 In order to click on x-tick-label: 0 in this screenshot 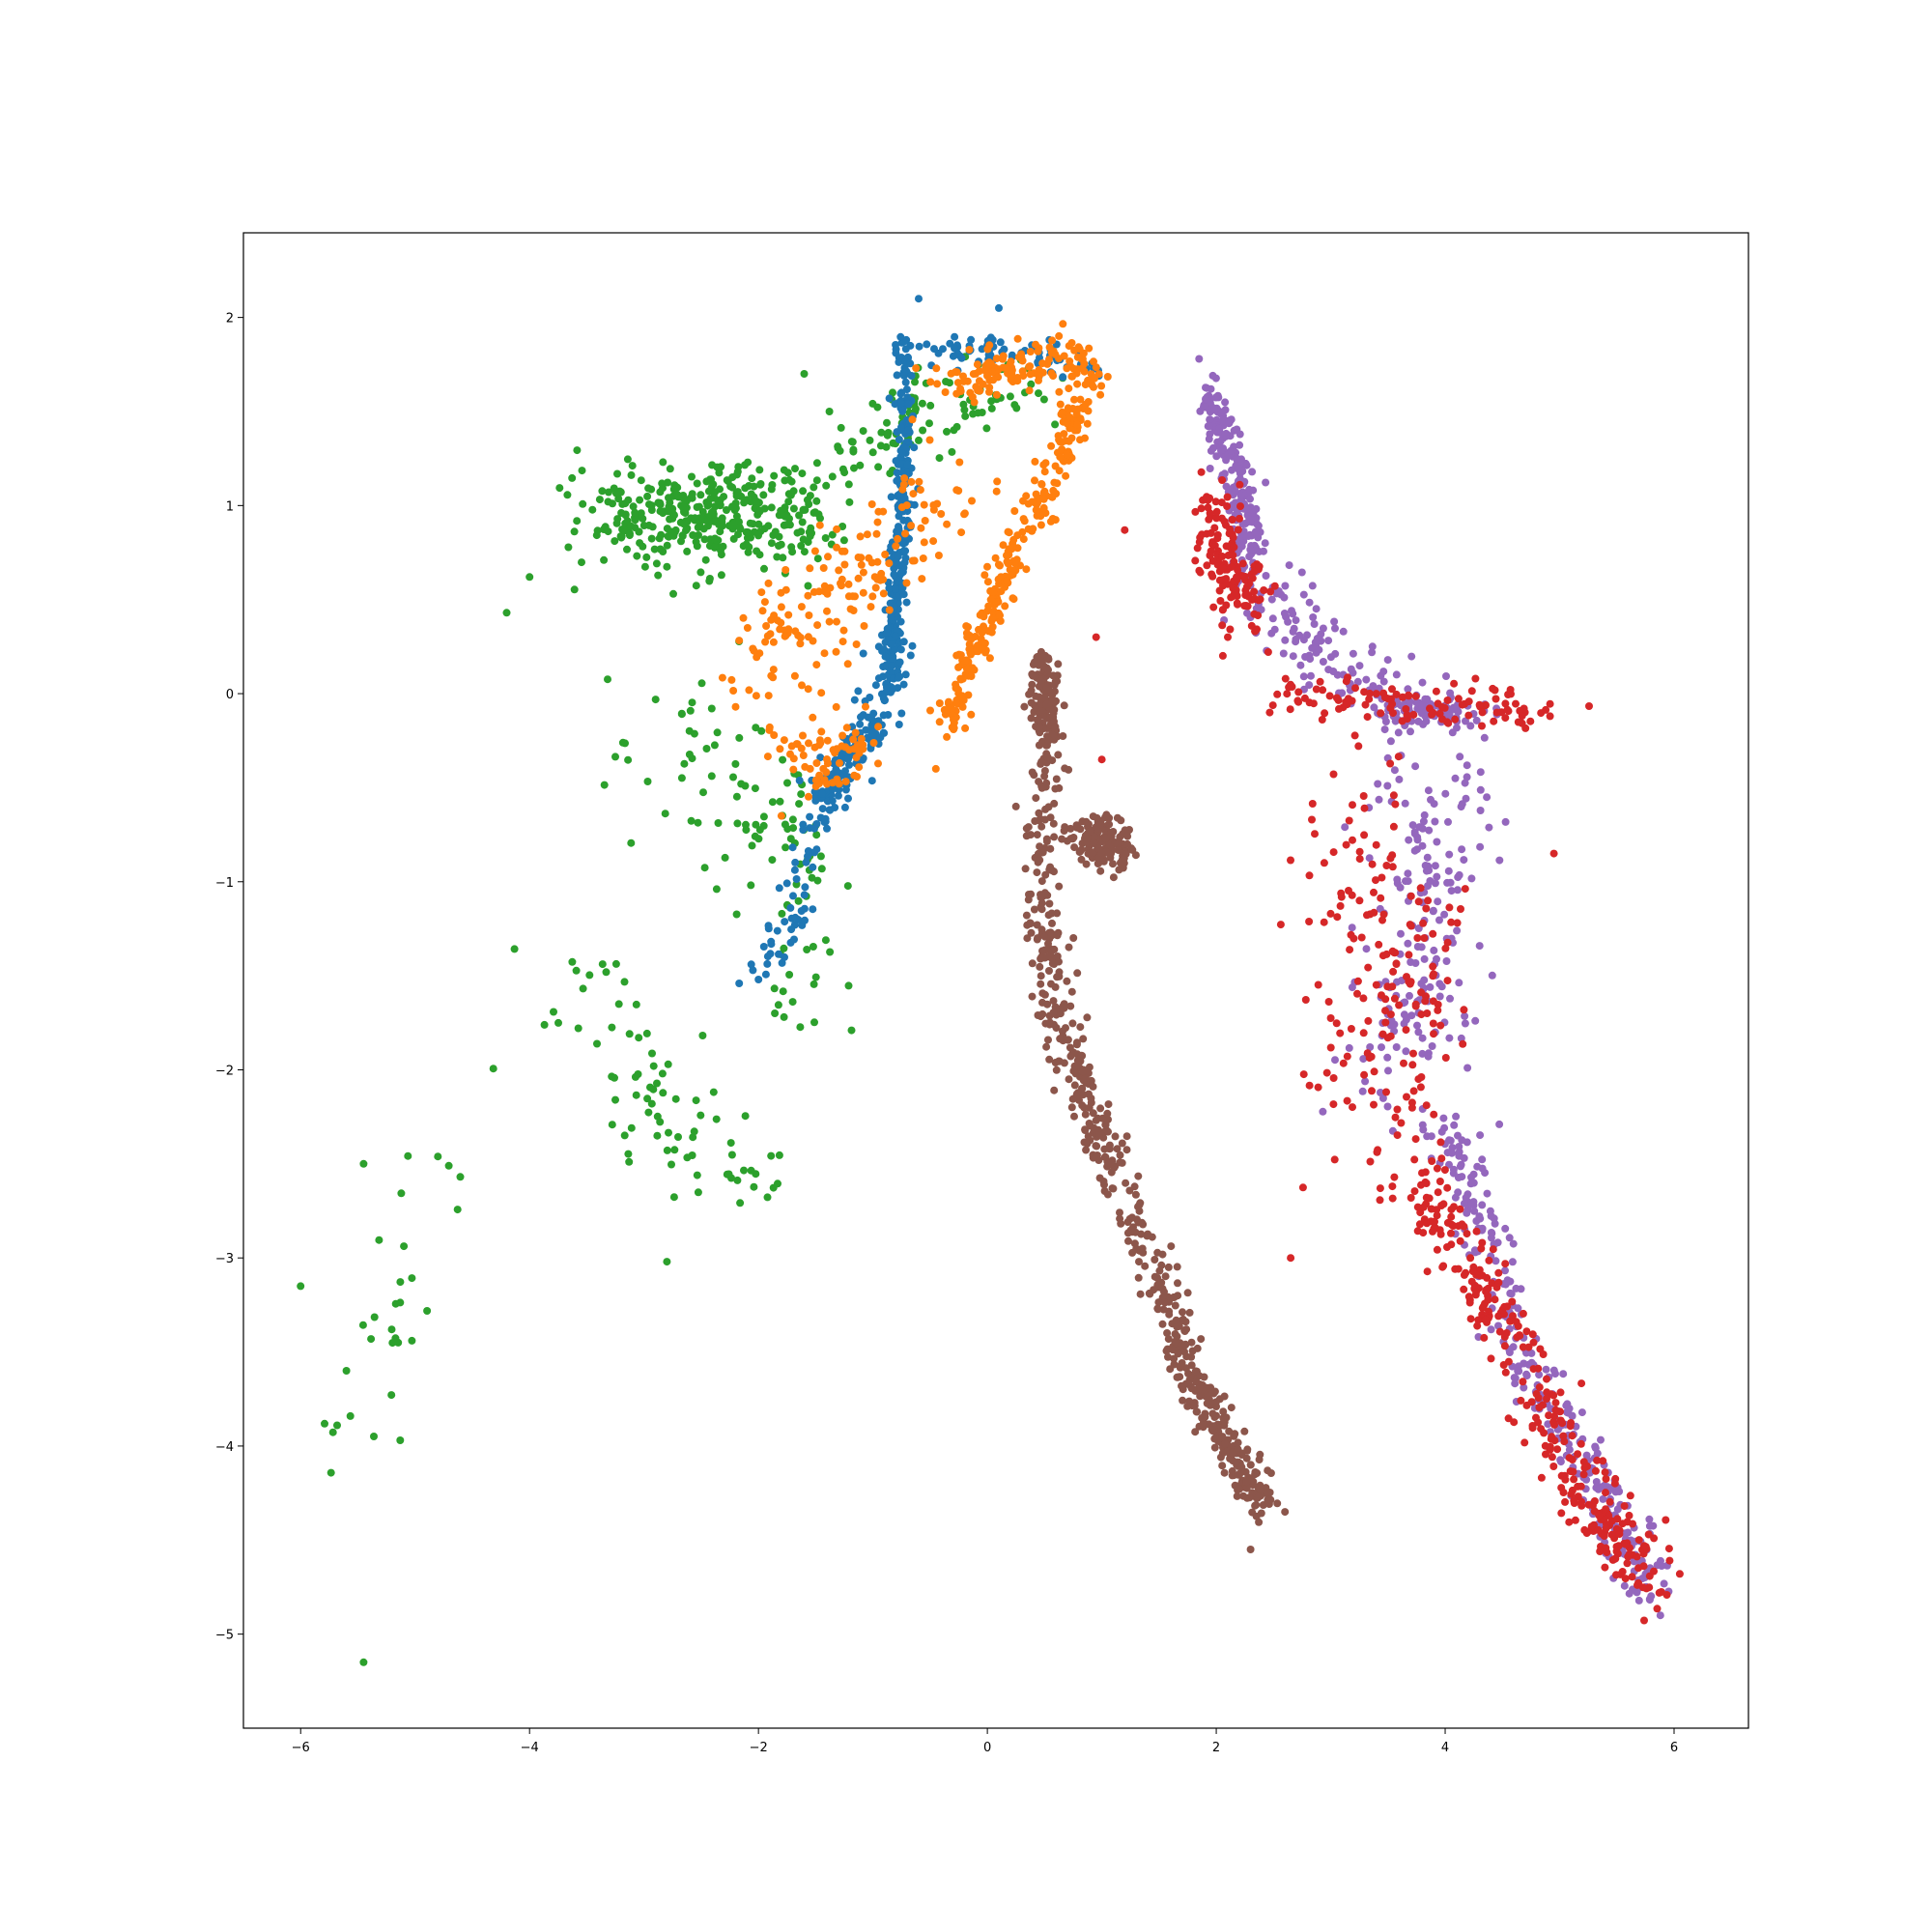, I will do `click(987, 1748)`.